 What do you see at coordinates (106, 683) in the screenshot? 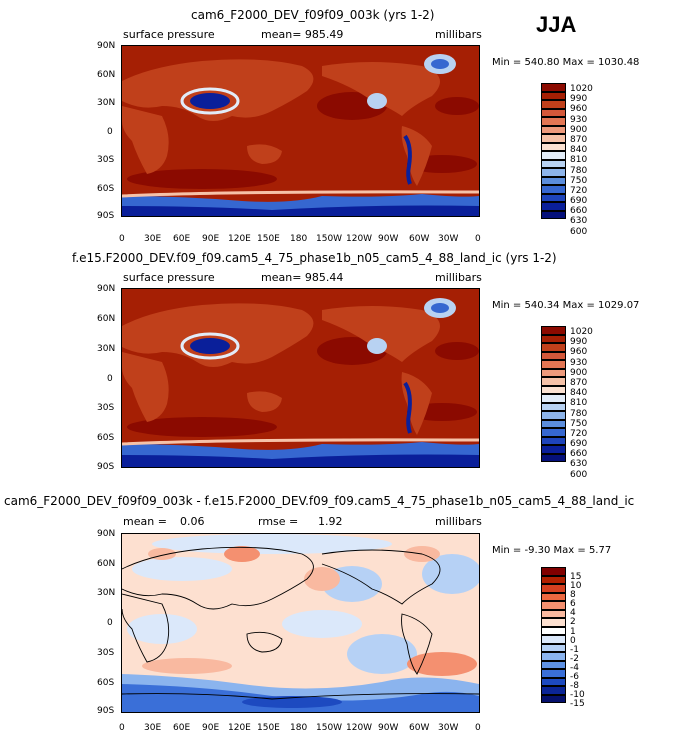
I see `panel3-y-tick: 60S` at bounding box center [106, 683].